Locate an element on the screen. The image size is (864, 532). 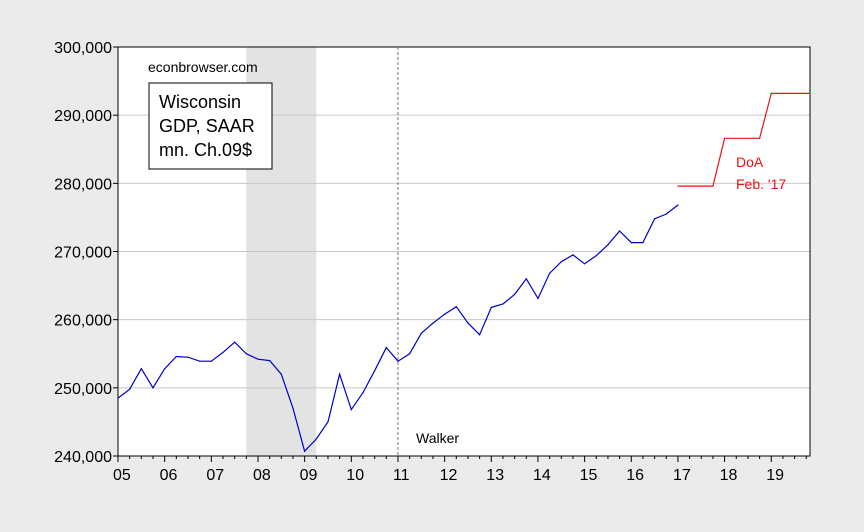
legend-box: Wisconsin GDP, SAAR mn. Ch.09$ is located at coordinates (210, 126).